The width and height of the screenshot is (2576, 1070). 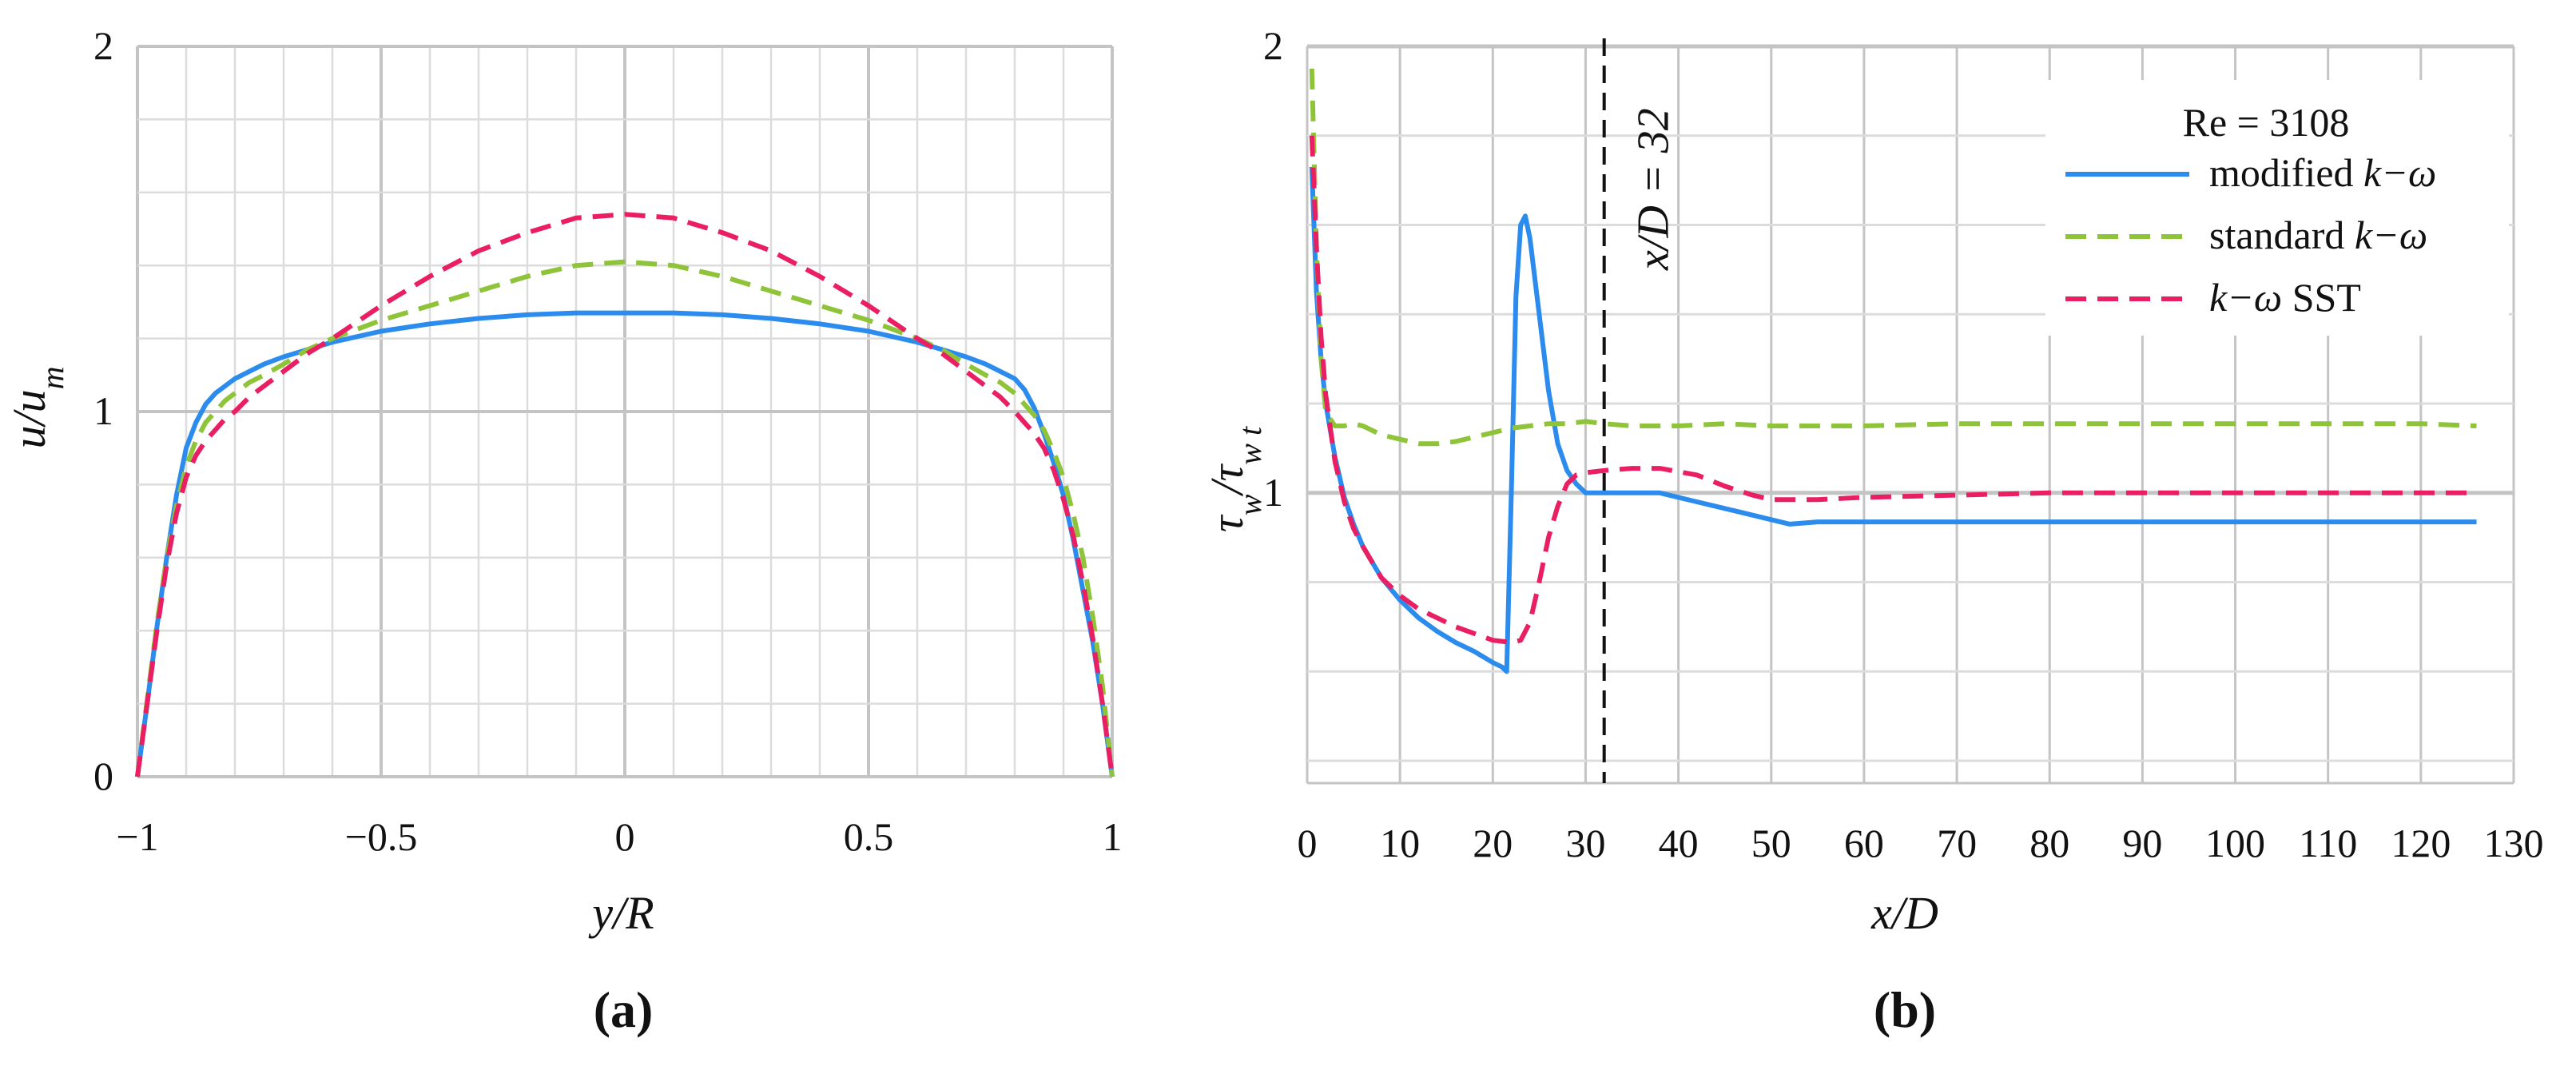 I want to click on svg-text: τw/τw t, so click(x=1234, y=479).